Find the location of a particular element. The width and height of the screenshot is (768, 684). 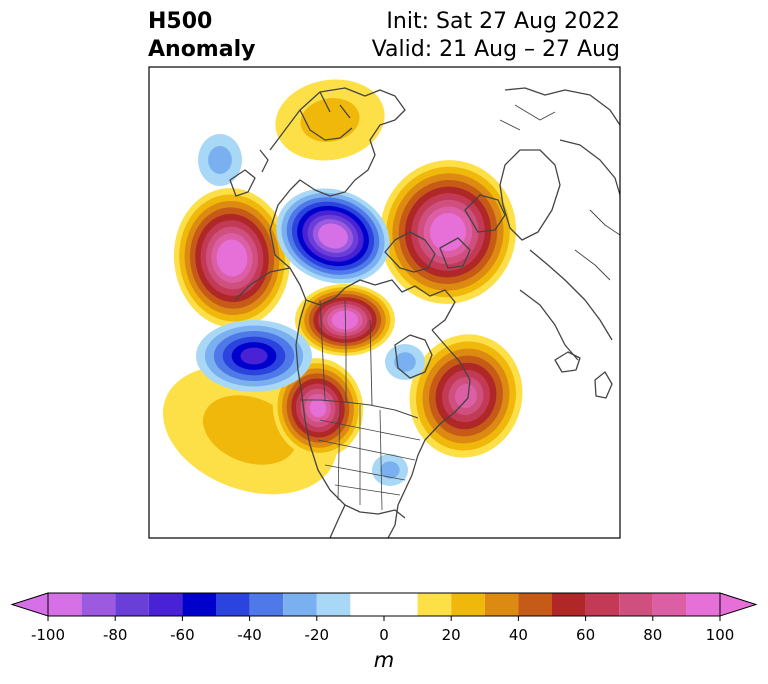

bering-sea-trough-anomaly is located at coordinates (220, 160).